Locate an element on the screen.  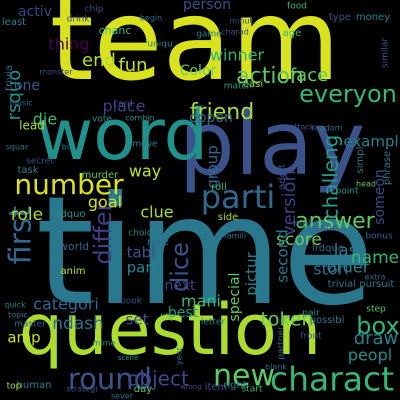
cloud-word-activ: activ is located at coordinates (35, 12).